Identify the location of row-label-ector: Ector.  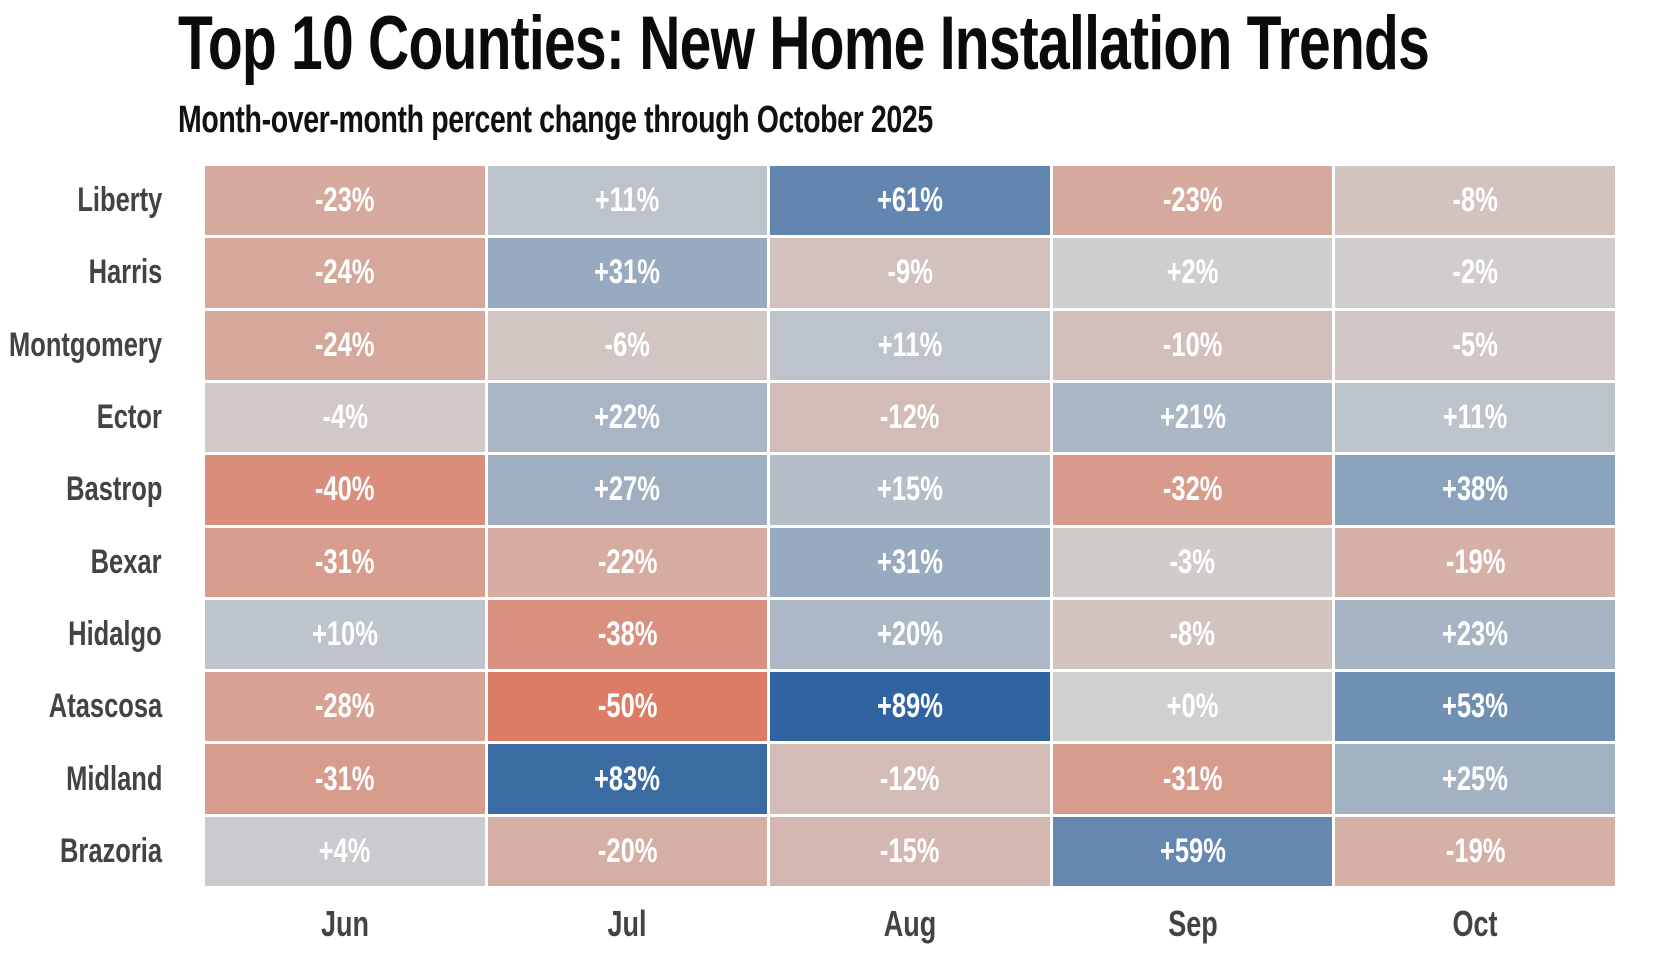
(101, 417).